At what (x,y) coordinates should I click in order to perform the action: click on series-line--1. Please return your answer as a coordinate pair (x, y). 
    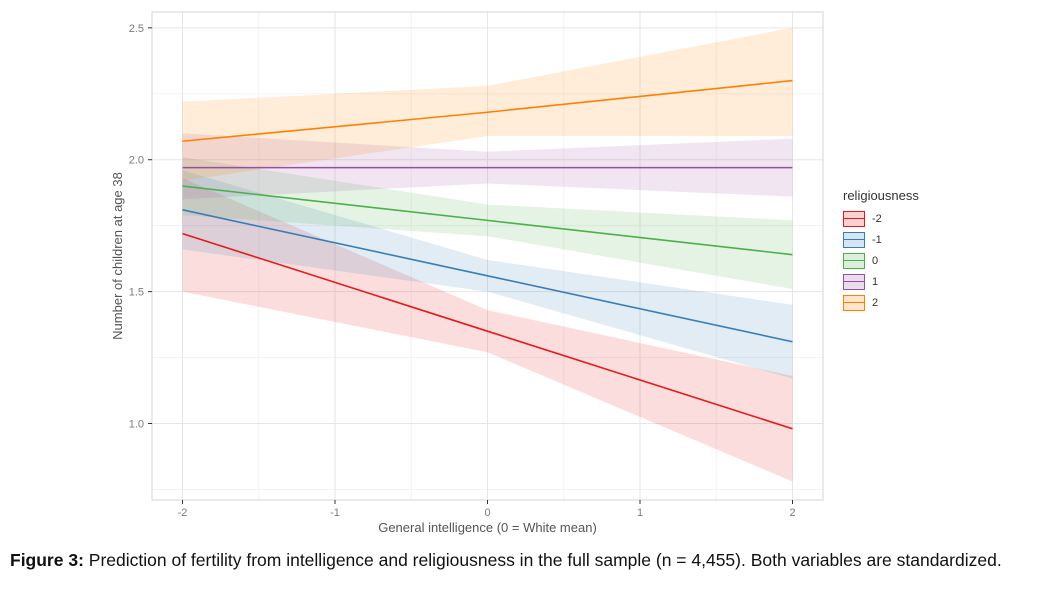
    Looking at the image, I should click on (487, 276).